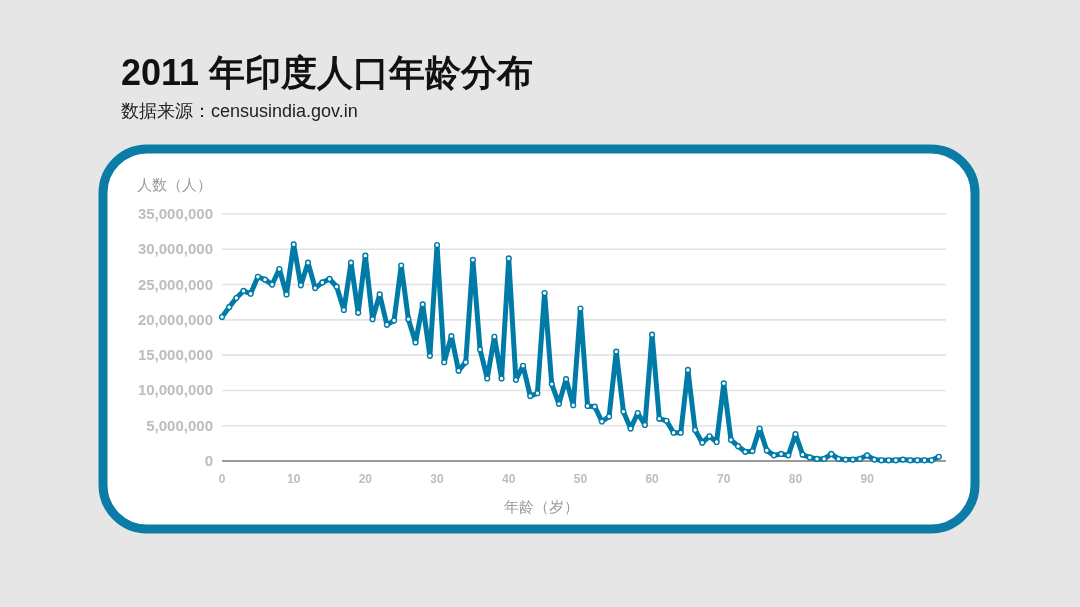 This screenshot has height=607, width=1080. Describe the element at coordinates (175, 284) in the screenshot. I see `y-tick-label: 25,000,000` at that location.